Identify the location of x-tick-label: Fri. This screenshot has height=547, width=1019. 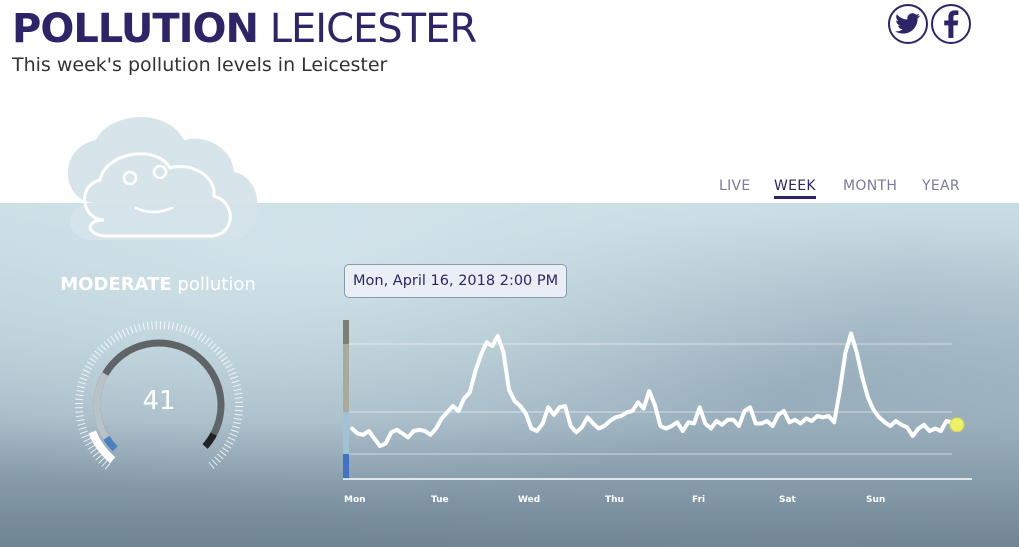
(698, 500).